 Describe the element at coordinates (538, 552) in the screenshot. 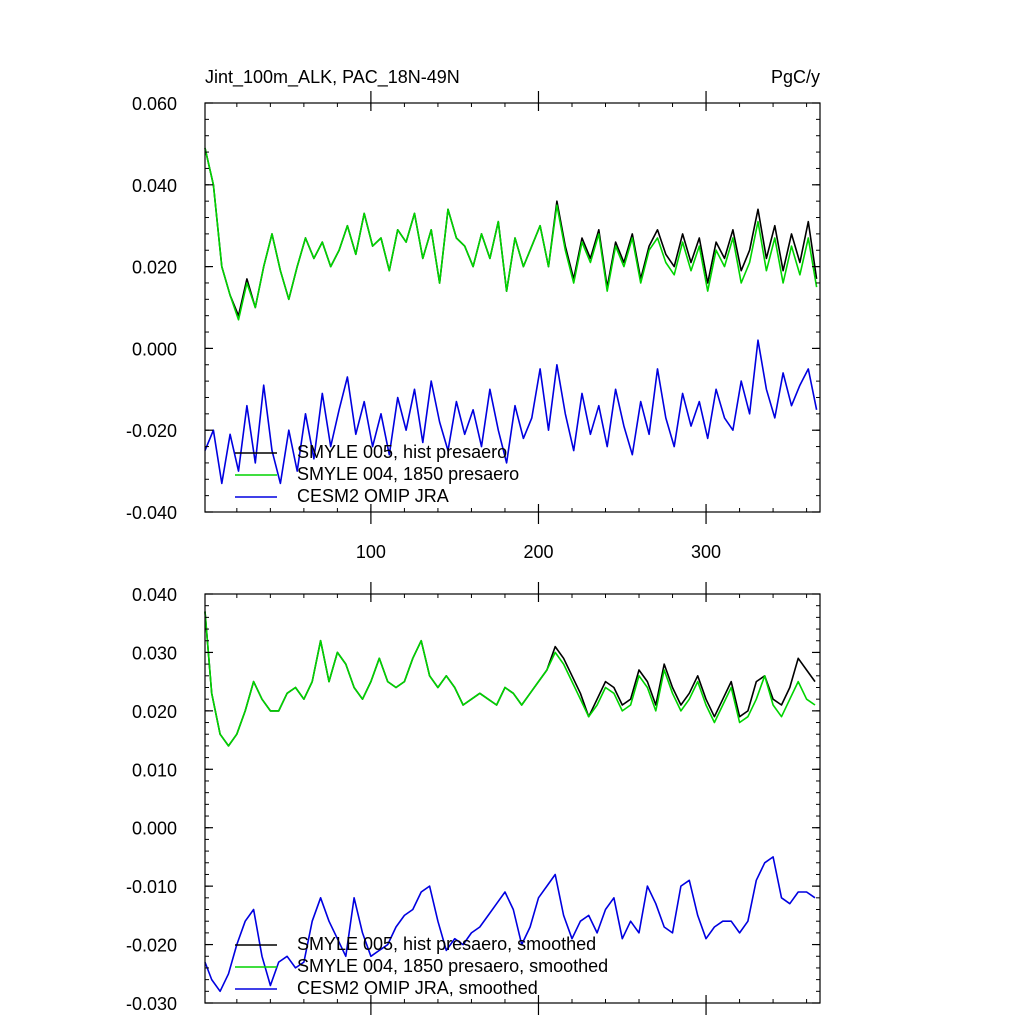

I see `x-tick-label: 200` at that location.